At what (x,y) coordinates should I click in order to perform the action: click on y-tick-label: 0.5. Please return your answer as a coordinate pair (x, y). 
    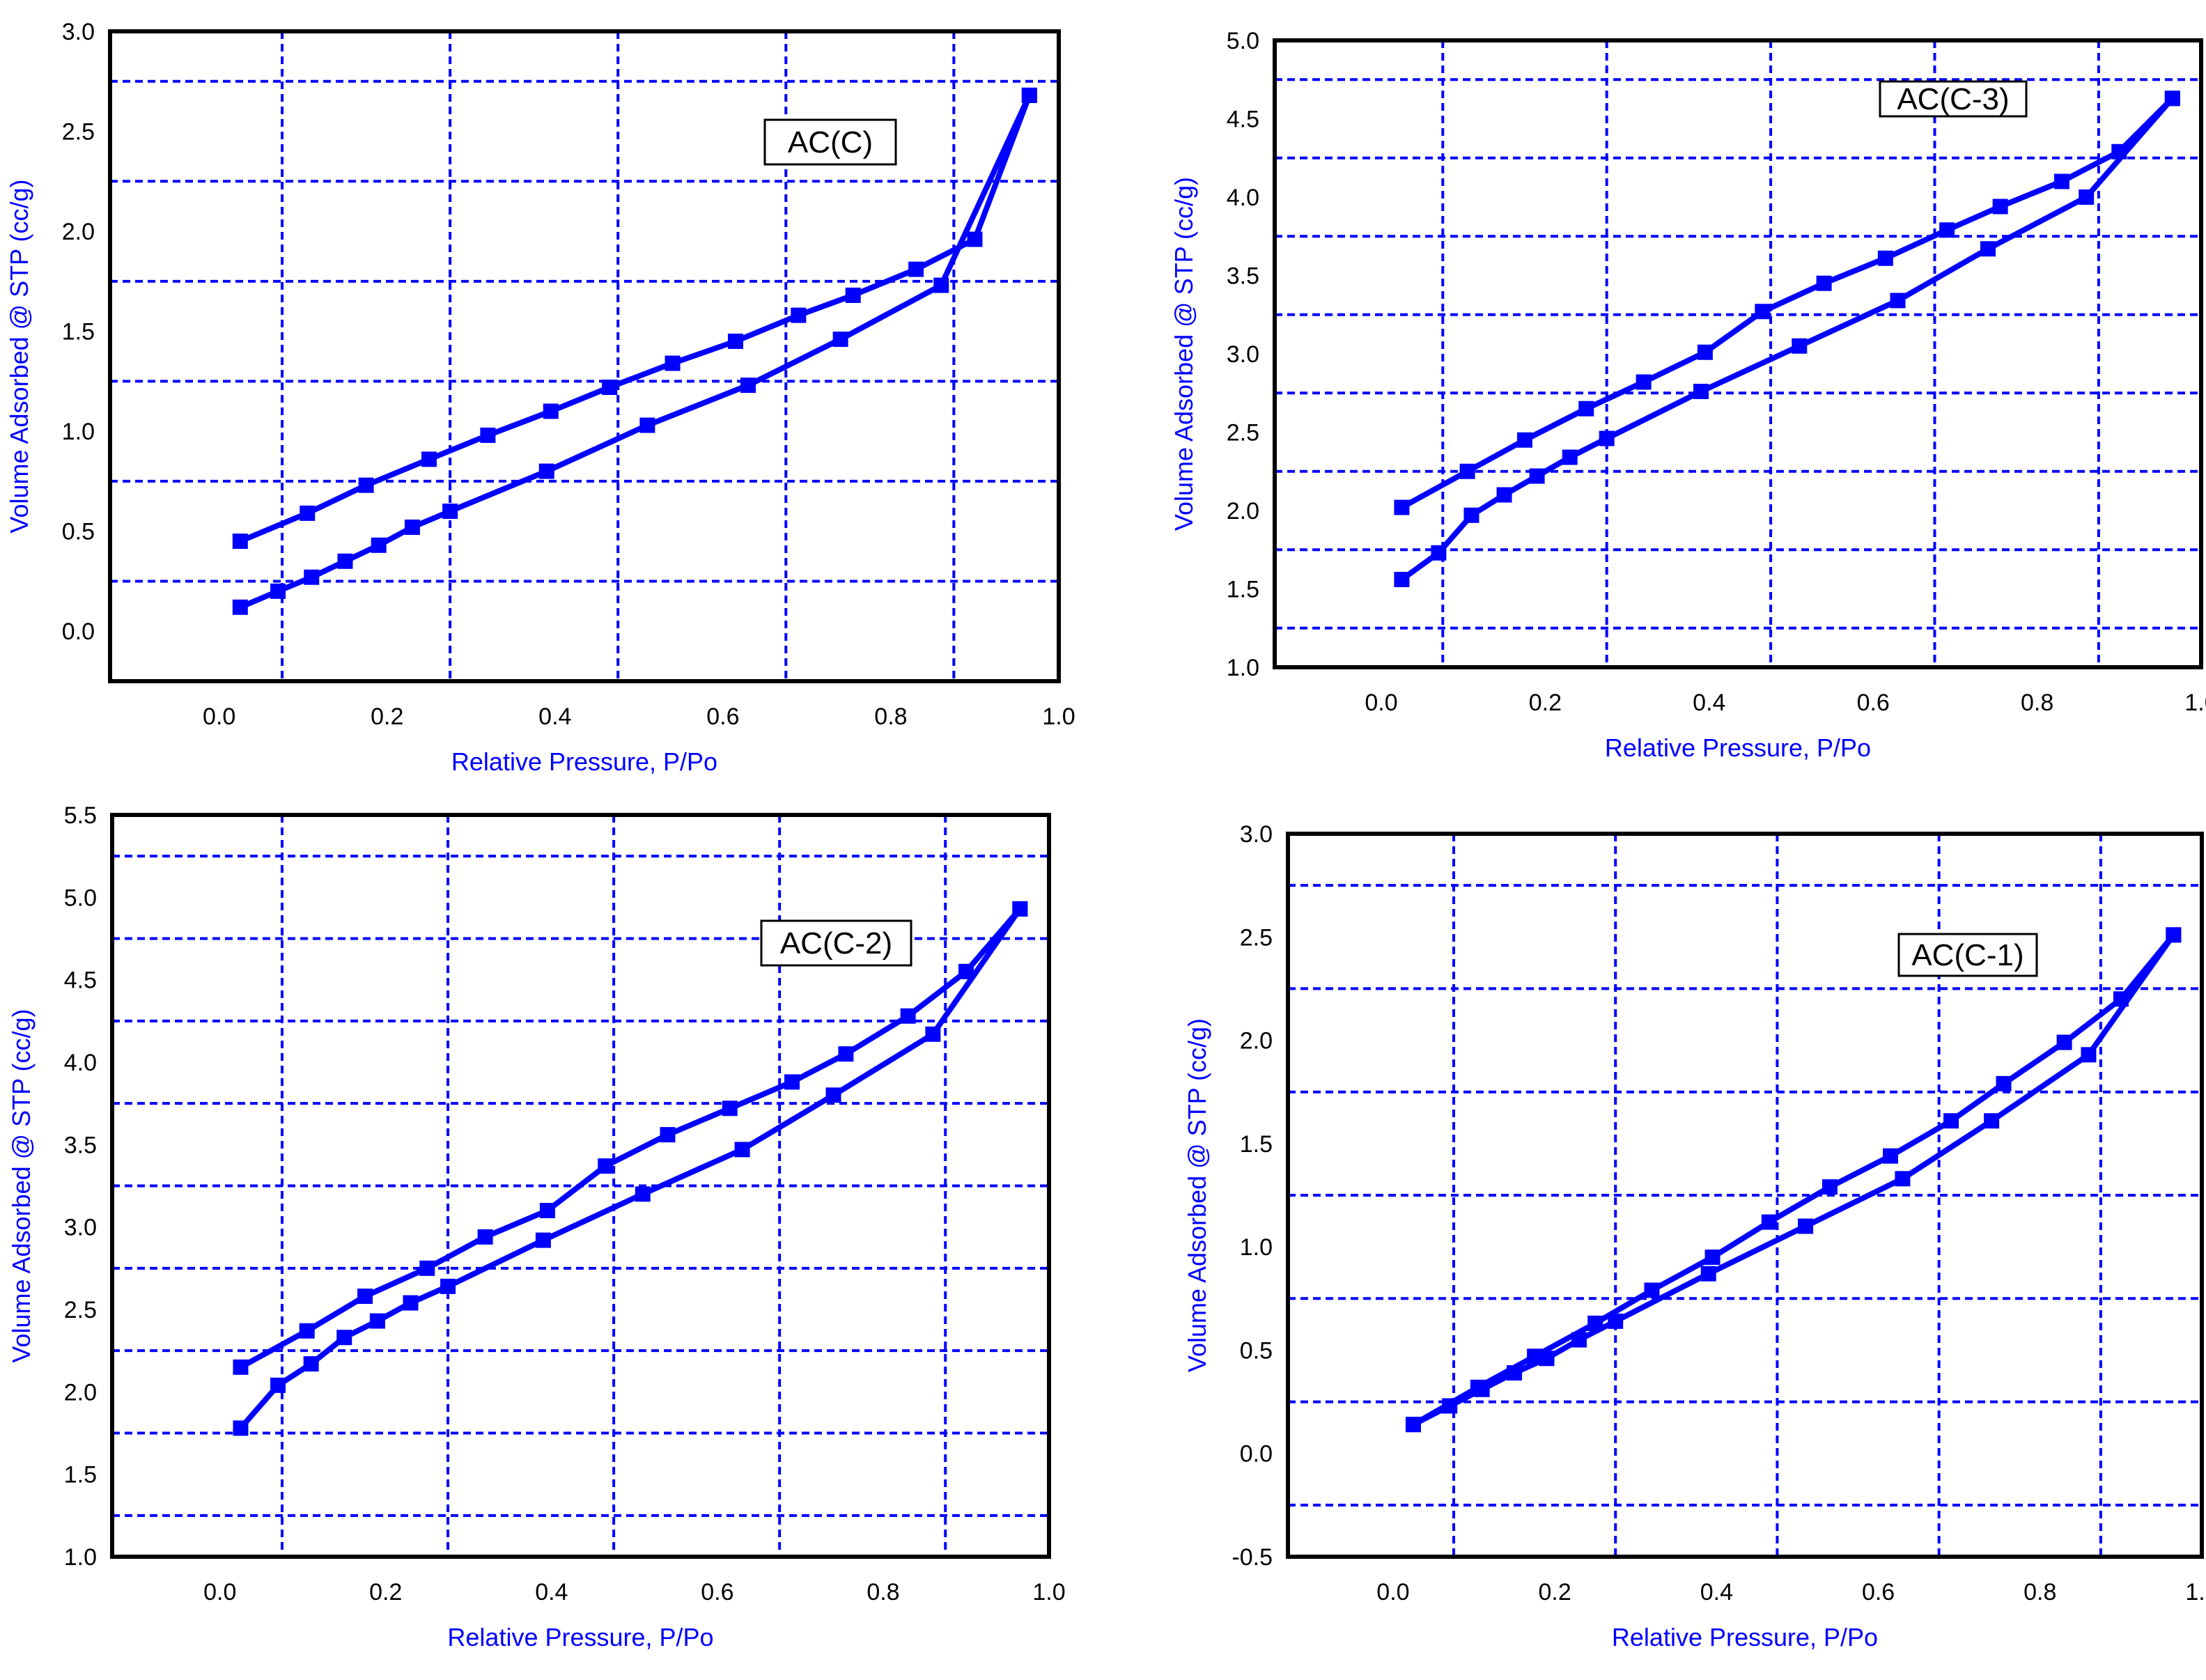
    Looking at the image, I should click on (78, 532).